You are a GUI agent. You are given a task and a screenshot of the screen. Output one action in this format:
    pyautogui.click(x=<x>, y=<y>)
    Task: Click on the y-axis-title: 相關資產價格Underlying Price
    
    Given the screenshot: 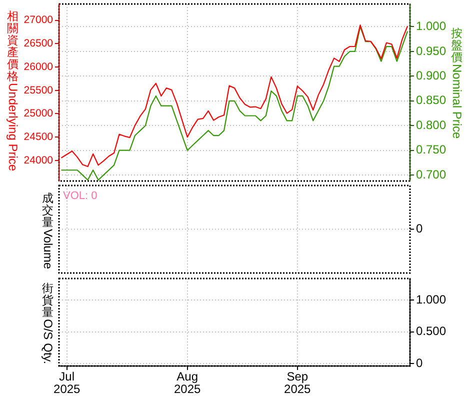 What is the action you would take?
    pyautogui.click(x=13, y=91)
    